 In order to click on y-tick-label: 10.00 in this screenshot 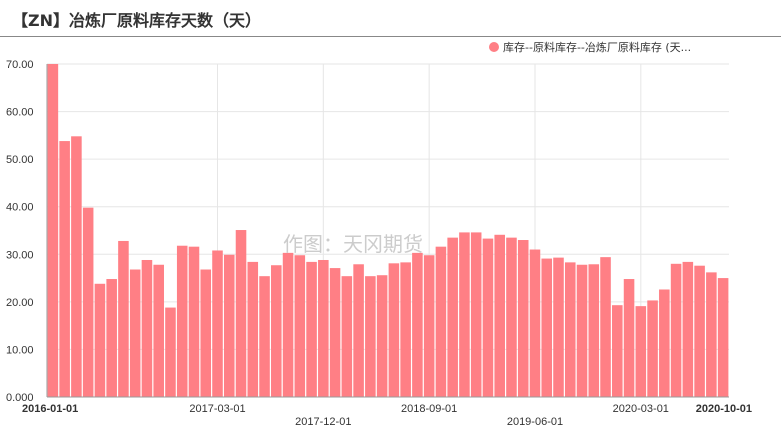, I will do `click(20, 350)`.